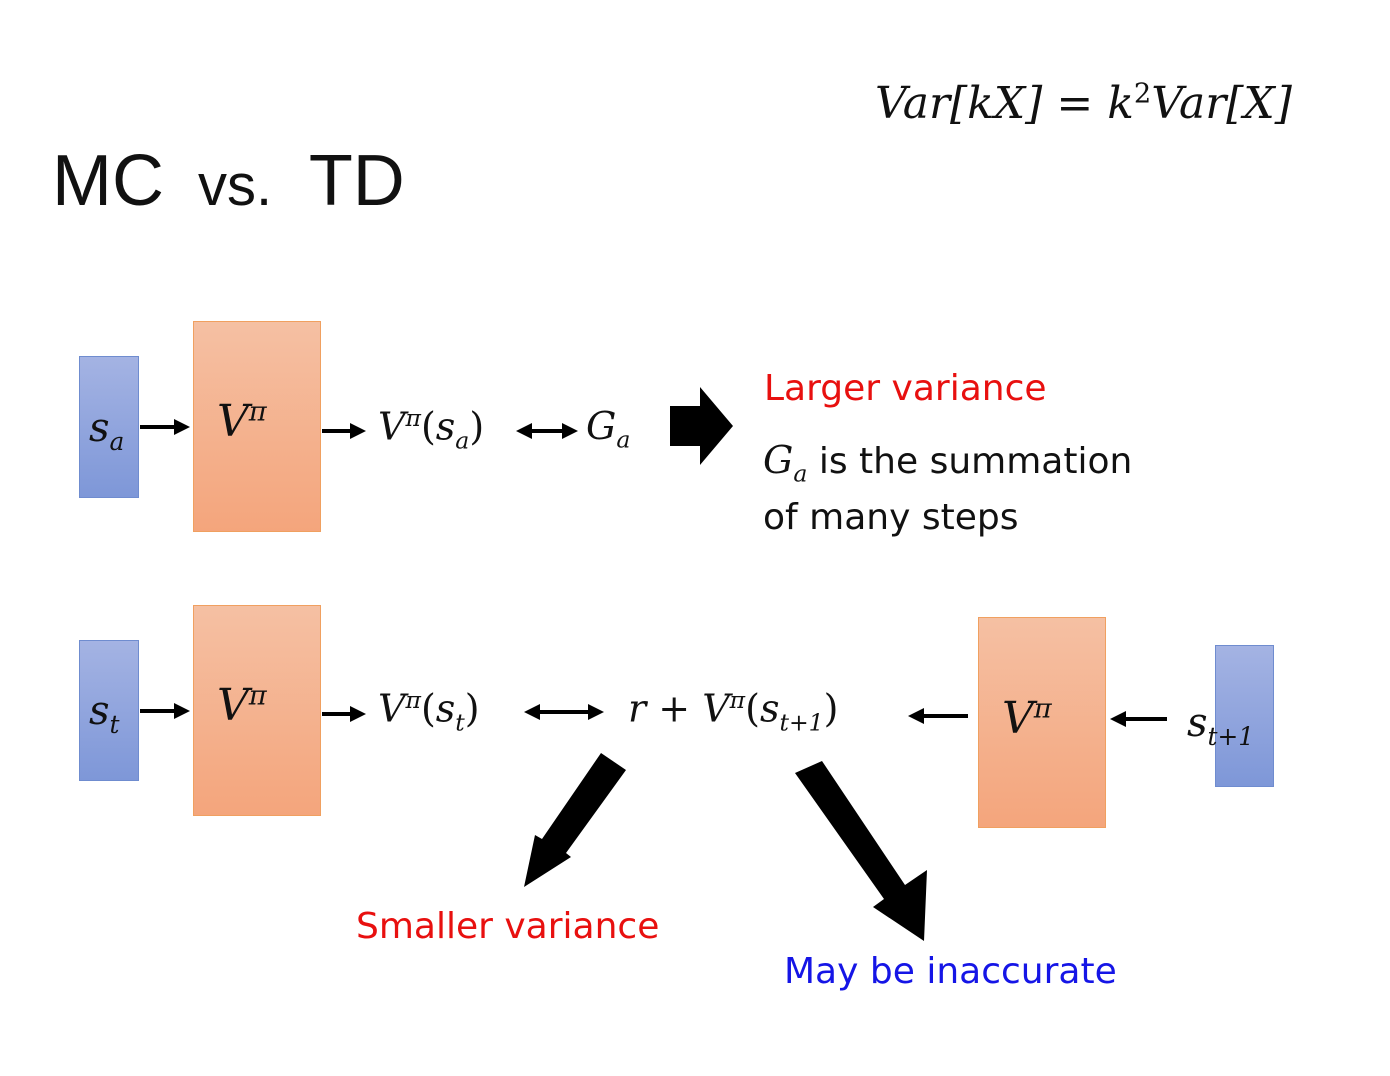  Describe the element at coordinates (508, 926) in the screenshot. I see `smaller-variance-label: Smaller variance` at that location.